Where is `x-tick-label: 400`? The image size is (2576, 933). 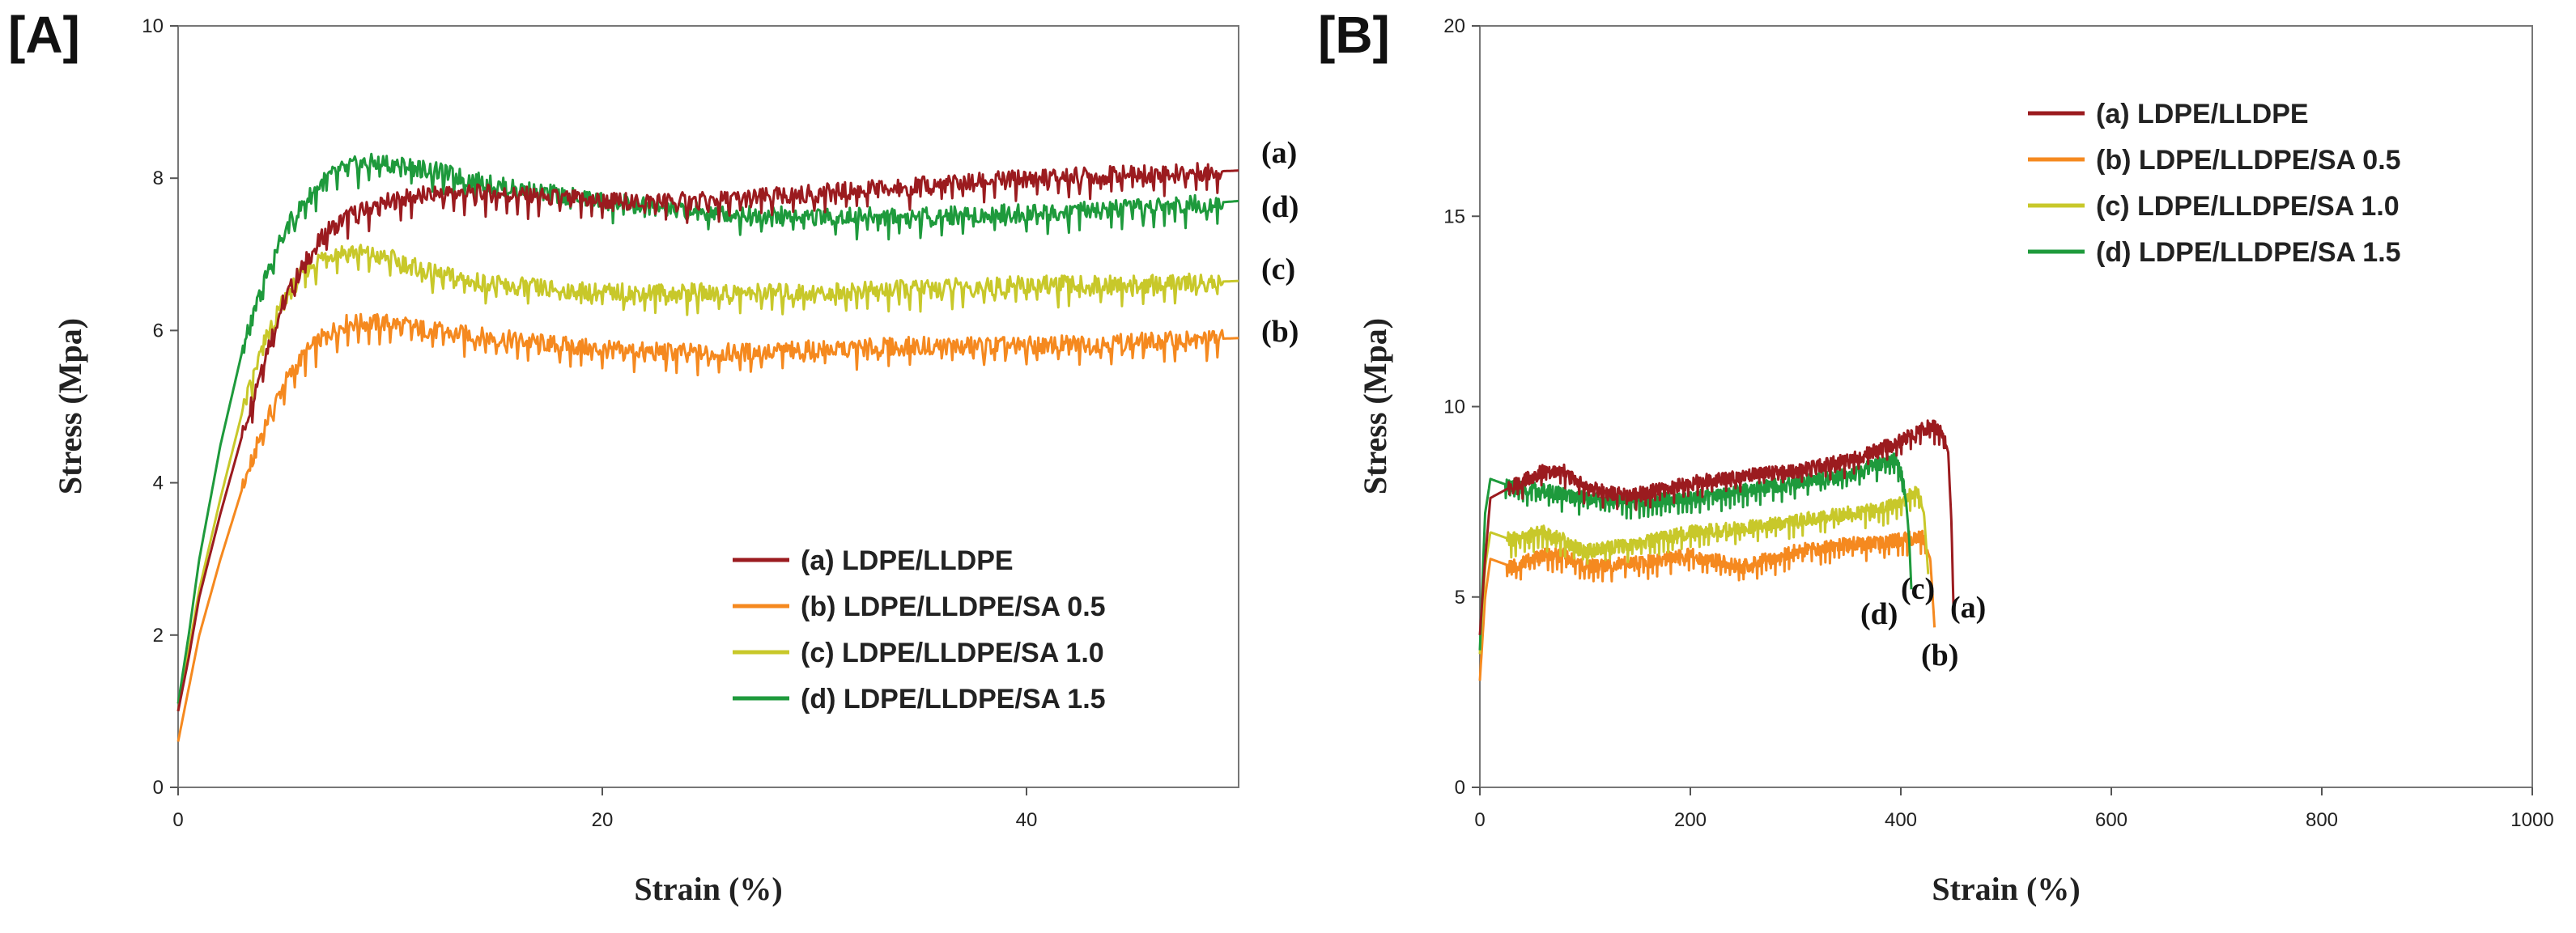
x-tick-label: 400 is located at coordinates (1901, 820).